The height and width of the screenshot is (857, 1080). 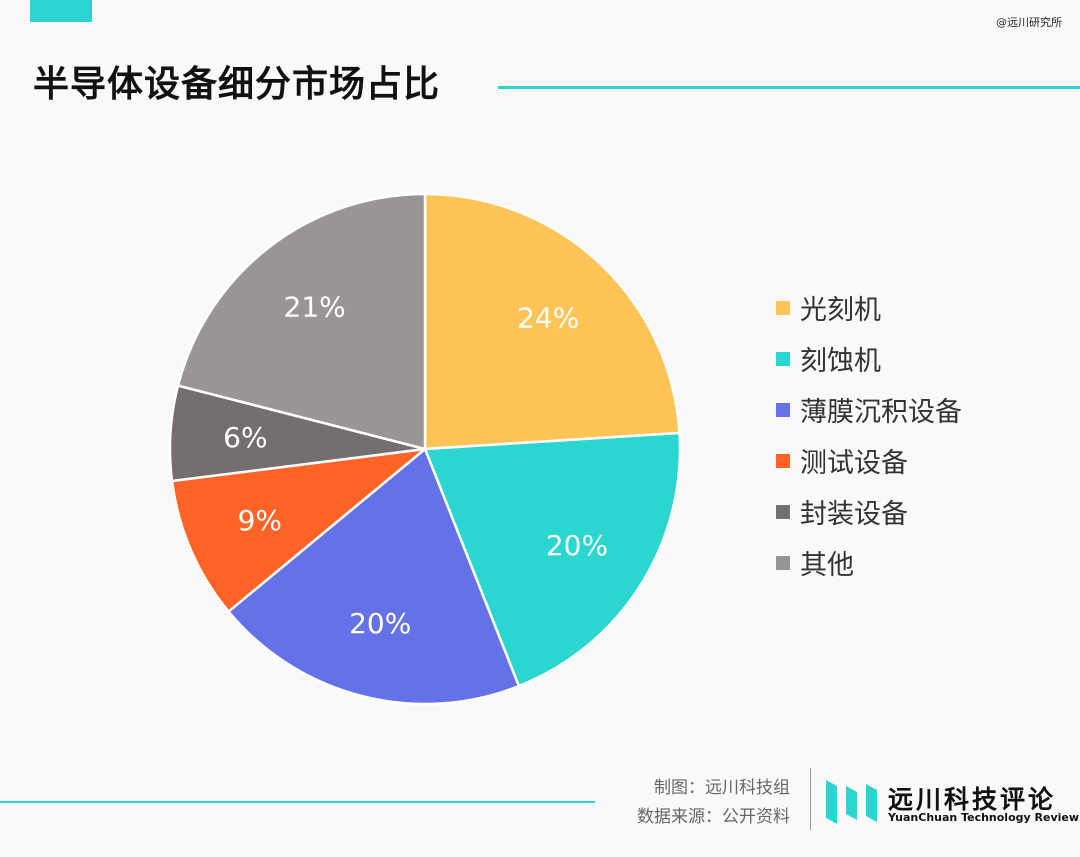 I want to click on pie-slice-label-1: 20%, so click(x=577, y=545).